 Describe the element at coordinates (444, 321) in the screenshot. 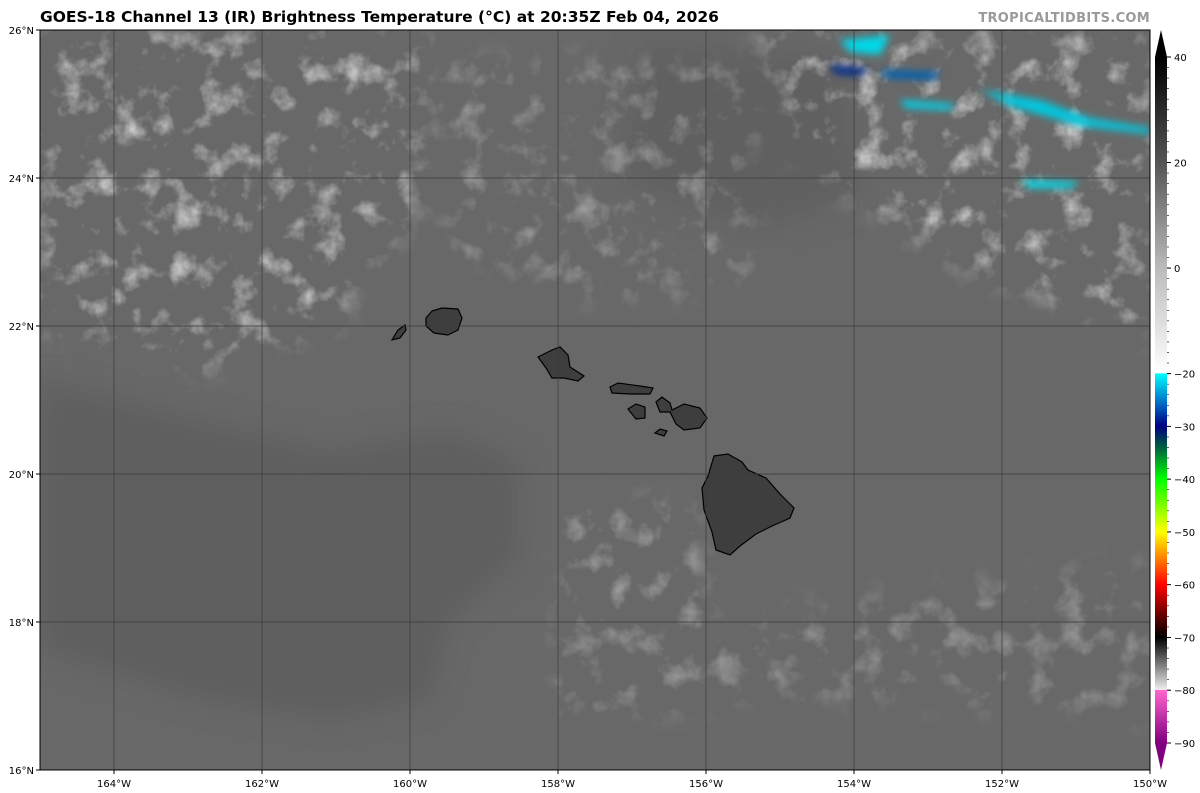

I see `island-kauai` at that location.